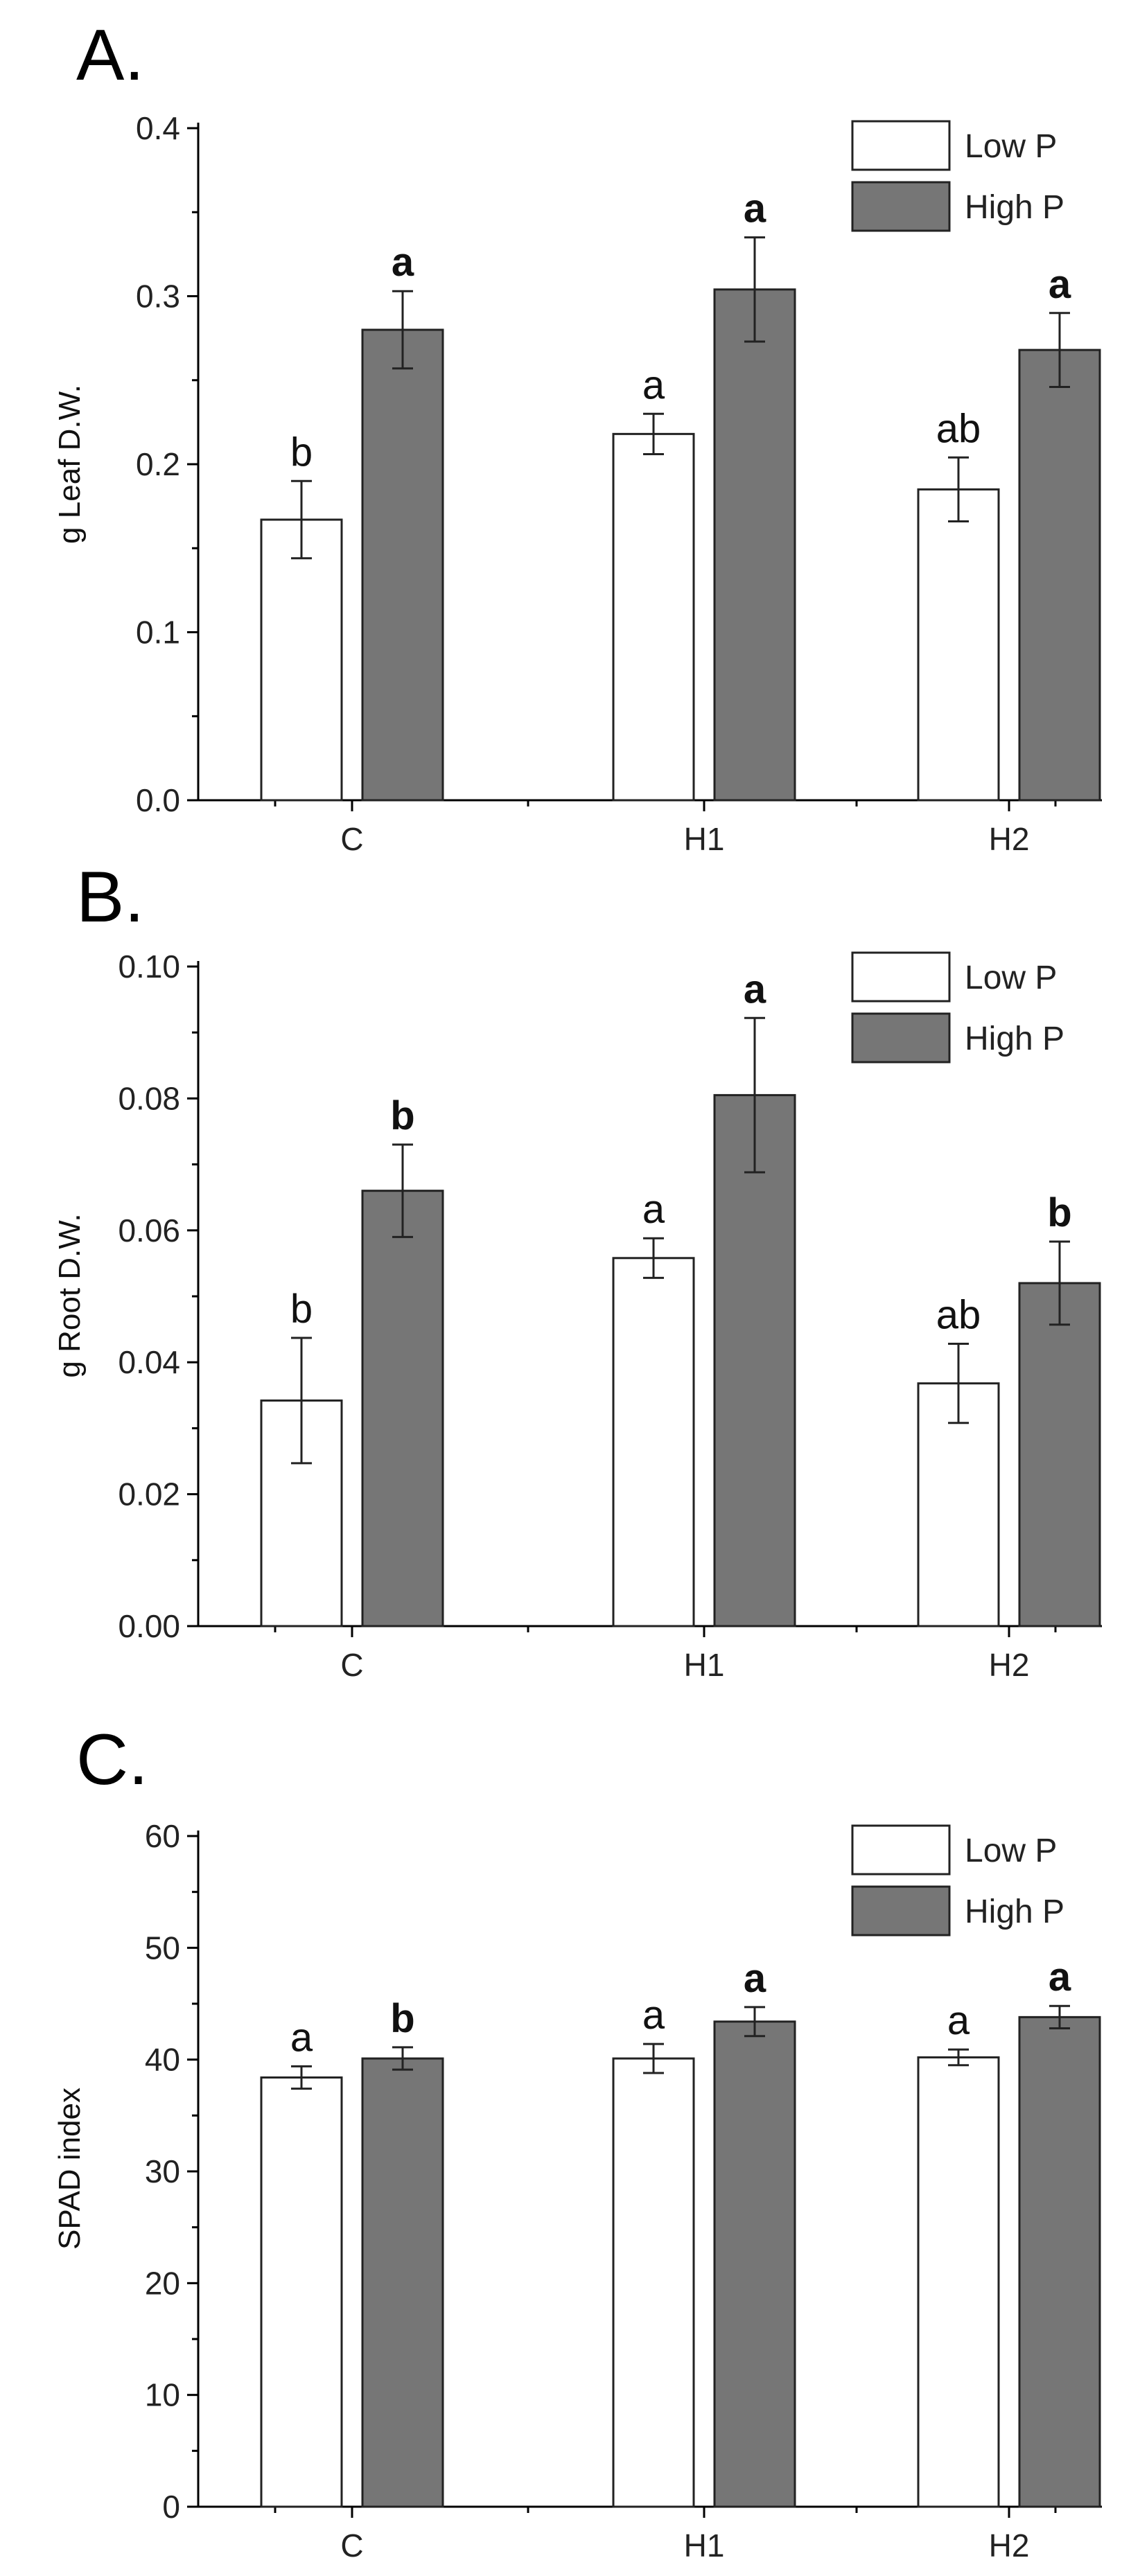 This screenshot has height=2576, width=1131. Describe the element at coordinates (162, 2283) in the screenshot. I see `y-tick-label: 20` at that location.